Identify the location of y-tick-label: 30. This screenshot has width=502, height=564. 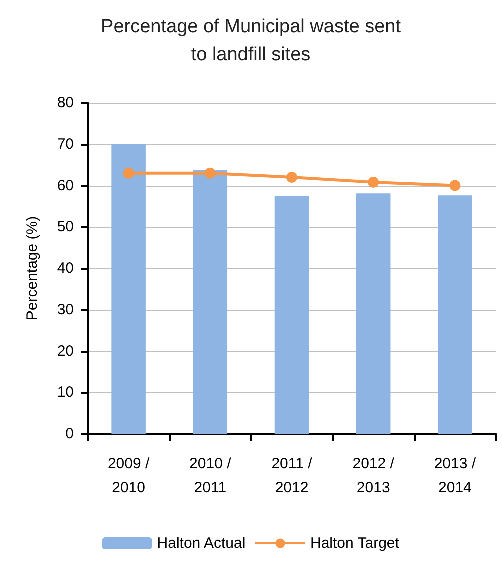
(65, 309).